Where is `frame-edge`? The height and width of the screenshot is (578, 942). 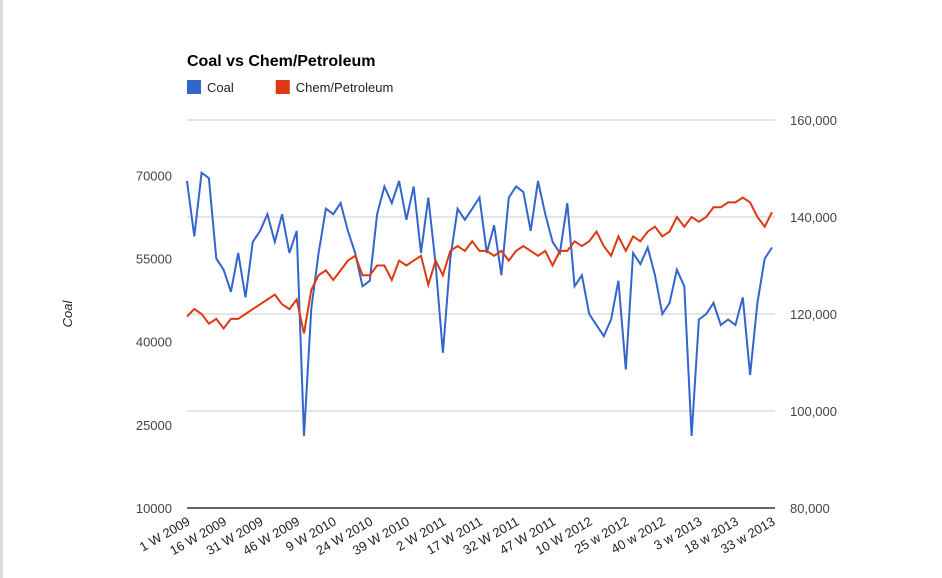 frame-edge is located at coordinates (1, 289).